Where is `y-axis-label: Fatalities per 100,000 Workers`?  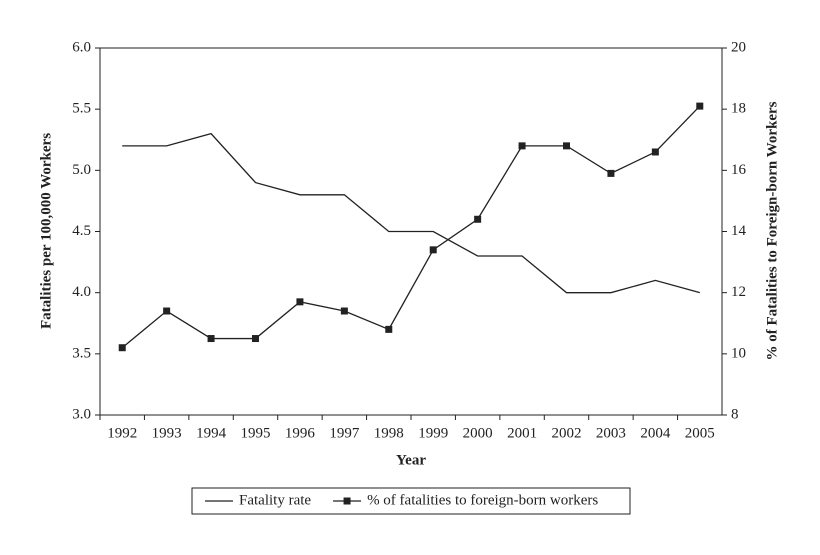
y-axis-label: Fatalities per 100,000 Workers is located at coordinates (46, 231).